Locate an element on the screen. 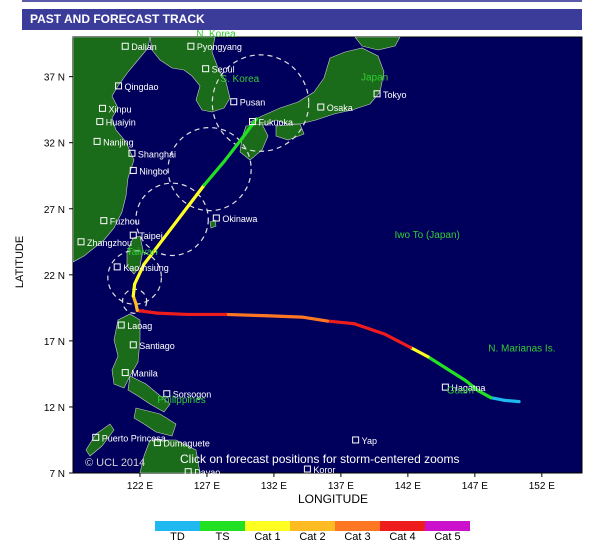 The width and height of the screenshot is (608, 552). region-label: Iwo To (Japan) is located at coordinates (426, 235).